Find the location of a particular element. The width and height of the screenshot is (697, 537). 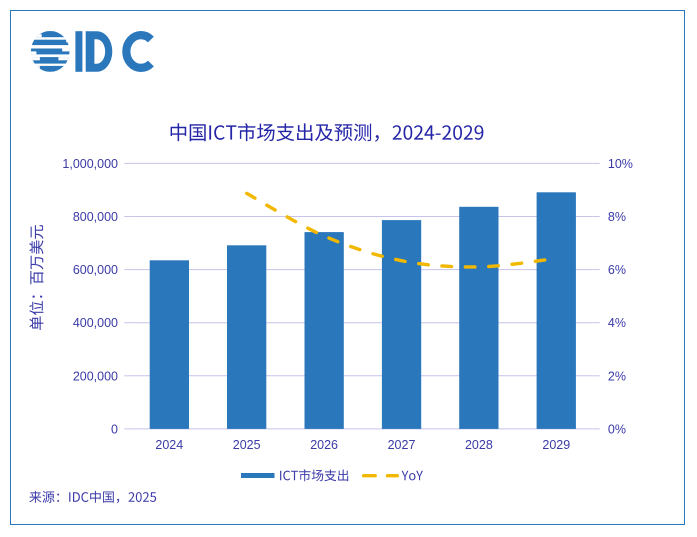

svg-text: 2025 is located at coordinates (247, 445).